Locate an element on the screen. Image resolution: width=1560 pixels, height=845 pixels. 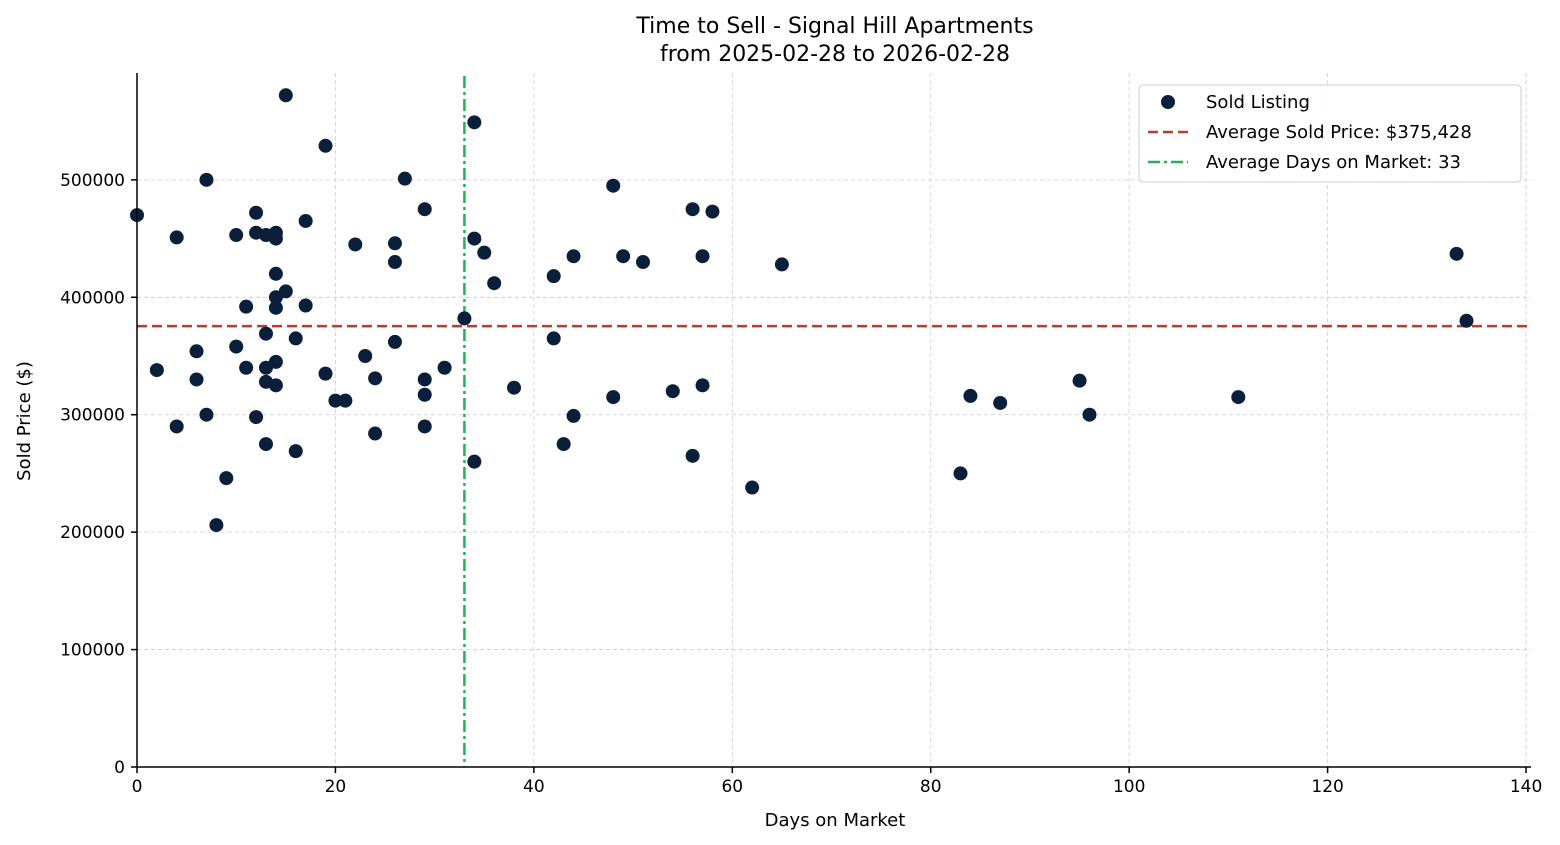
y-tick-label: 400000 is located at coordinates (92, 298).